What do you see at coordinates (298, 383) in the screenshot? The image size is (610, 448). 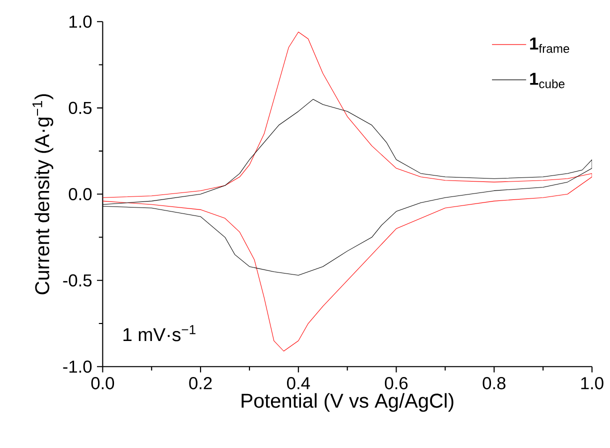 I see `x-tick-label: 0.4` at bounding box center [298, 383].